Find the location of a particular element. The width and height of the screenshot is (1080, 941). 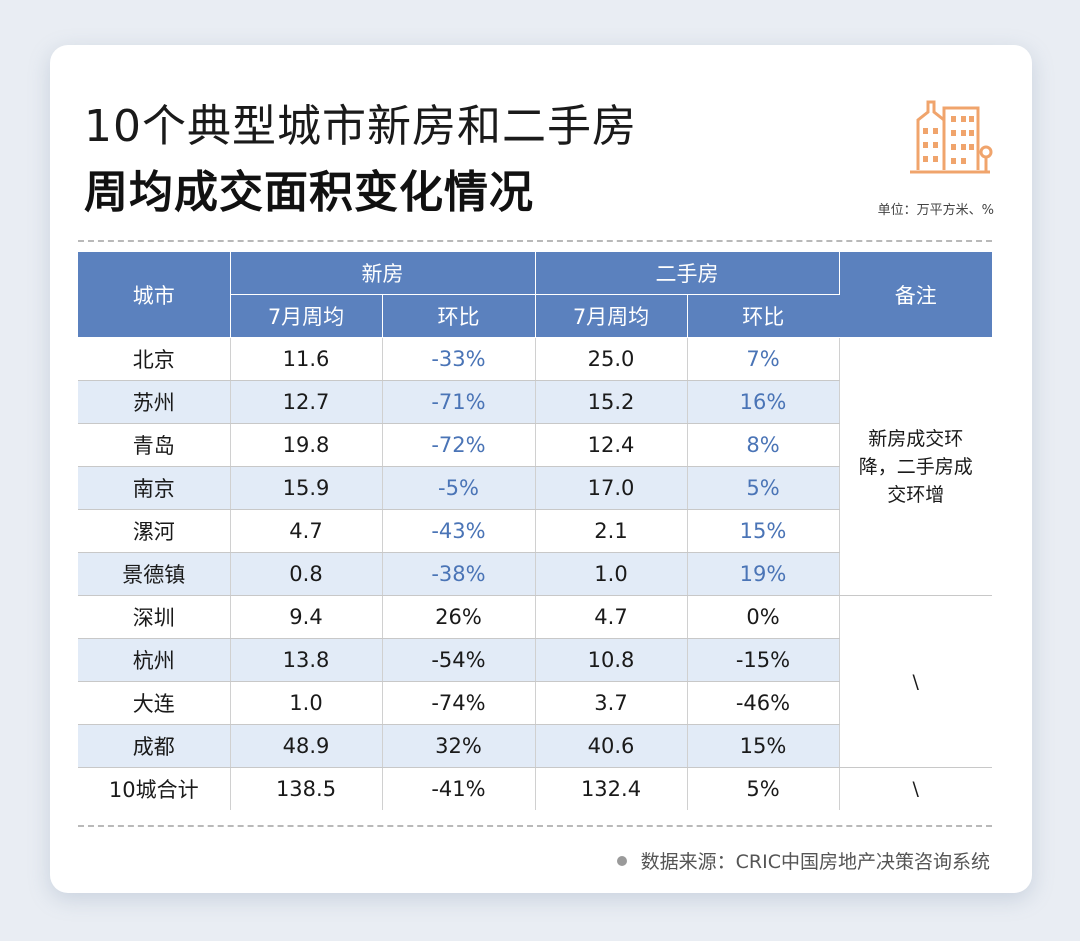

cell-new-avg: 11.6 is located at coordinates (306, 359).